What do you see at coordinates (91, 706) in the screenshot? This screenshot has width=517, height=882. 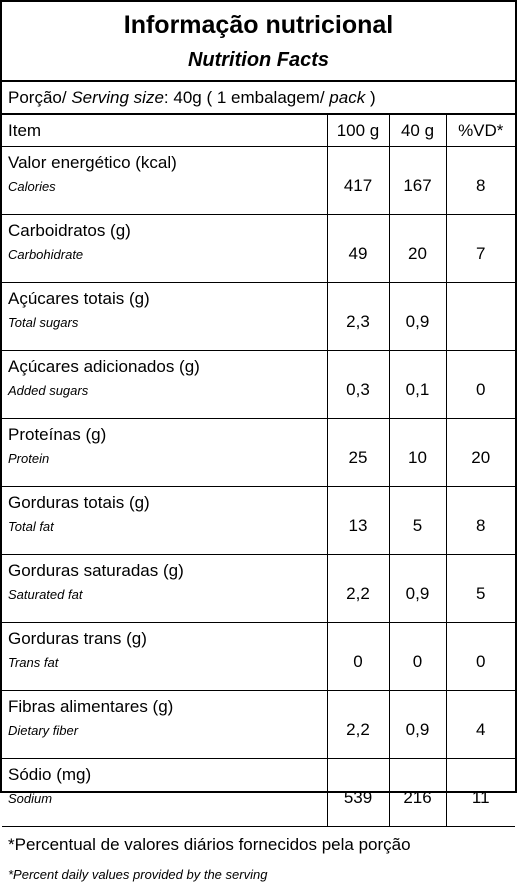 I see `nutrient-name: Fibras alimentares (g)` at bounding box center [91, 706].